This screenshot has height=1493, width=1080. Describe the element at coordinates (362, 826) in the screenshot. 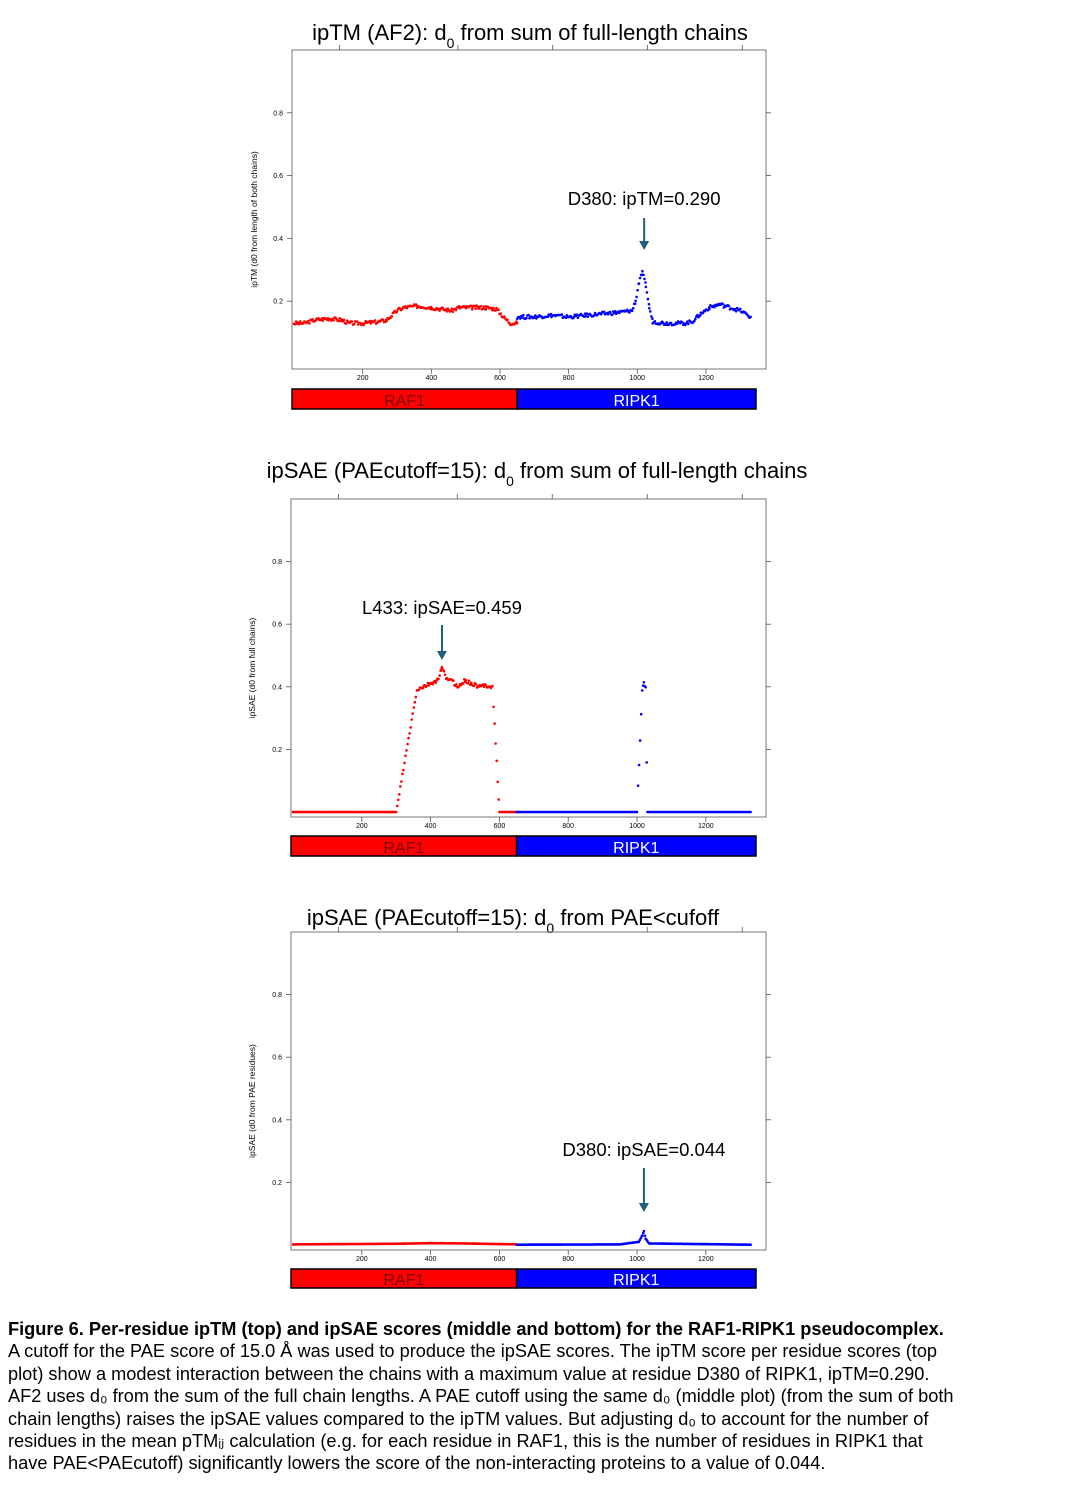

I see `x-tick-label: 200` at that location.